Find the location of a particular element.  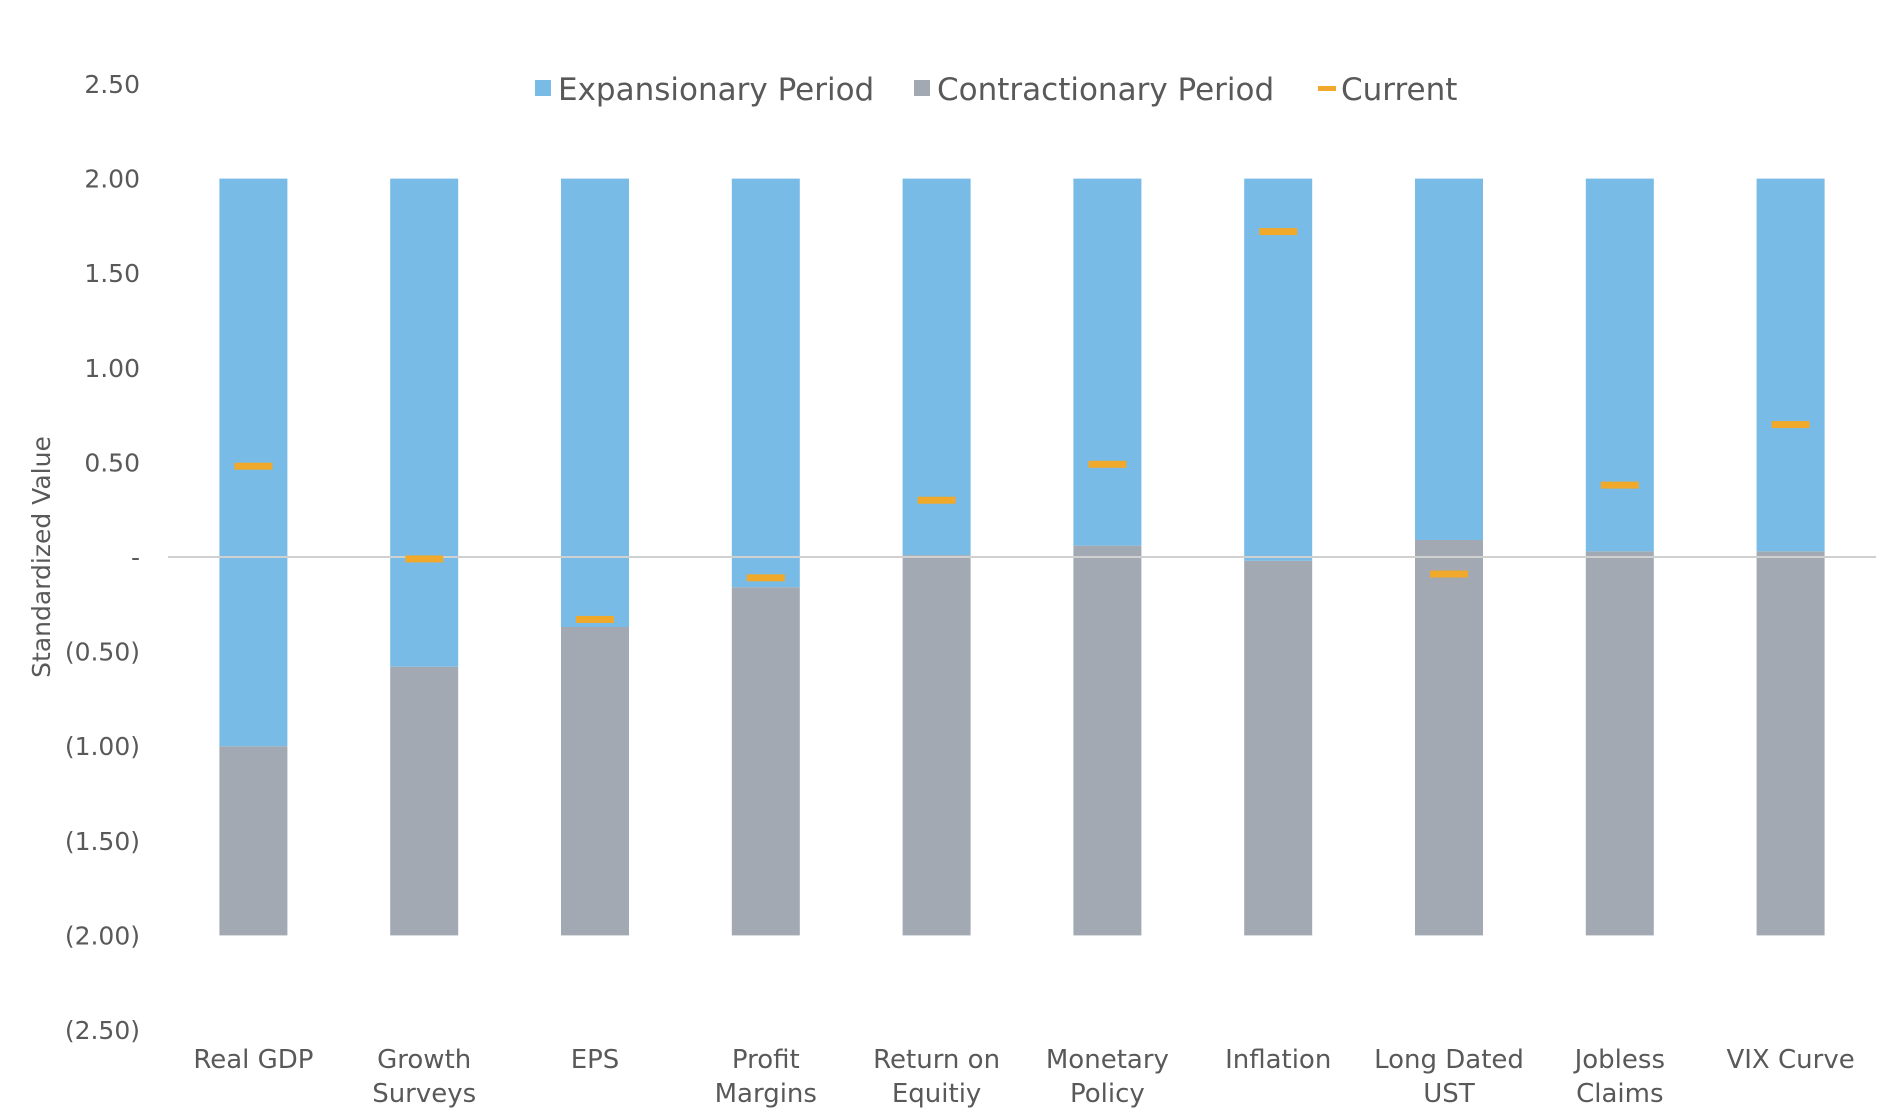

y-tick-label: (1.50) is located at coordinates (102, 841).